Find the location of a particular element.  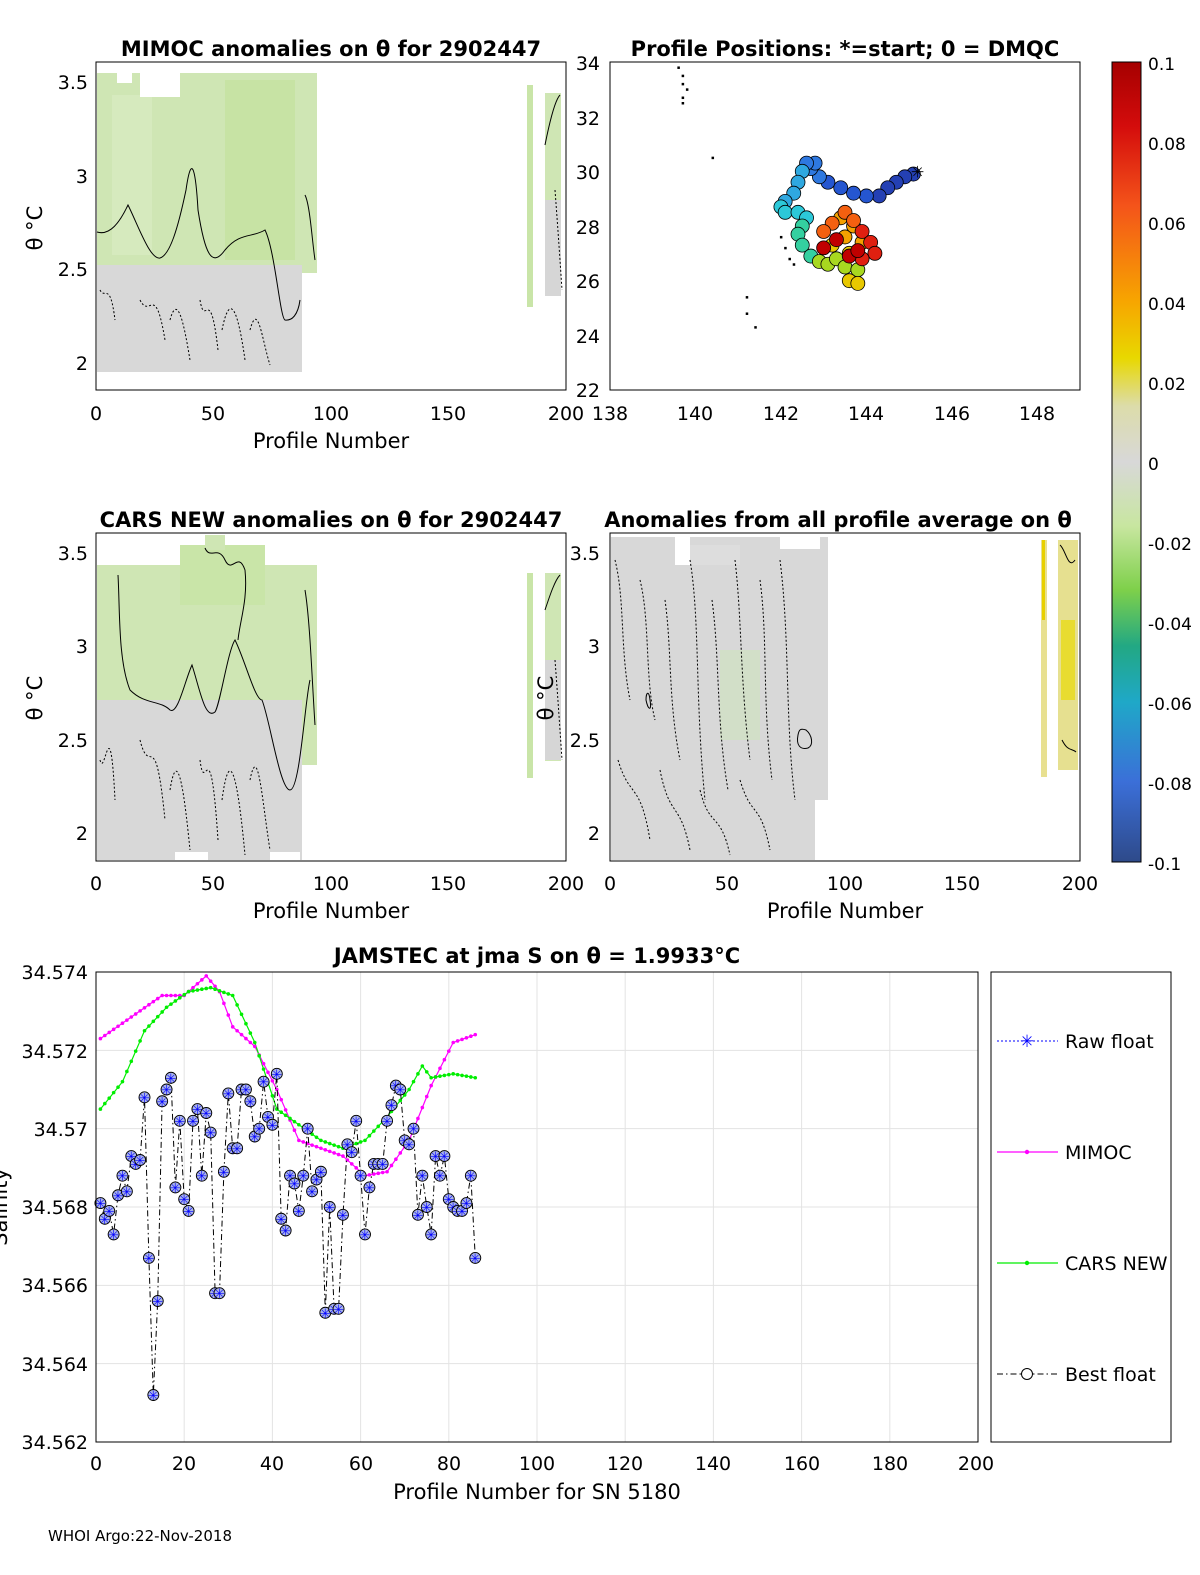

colorbar-tick: -0.1 is located at coordinates (1164, 865).